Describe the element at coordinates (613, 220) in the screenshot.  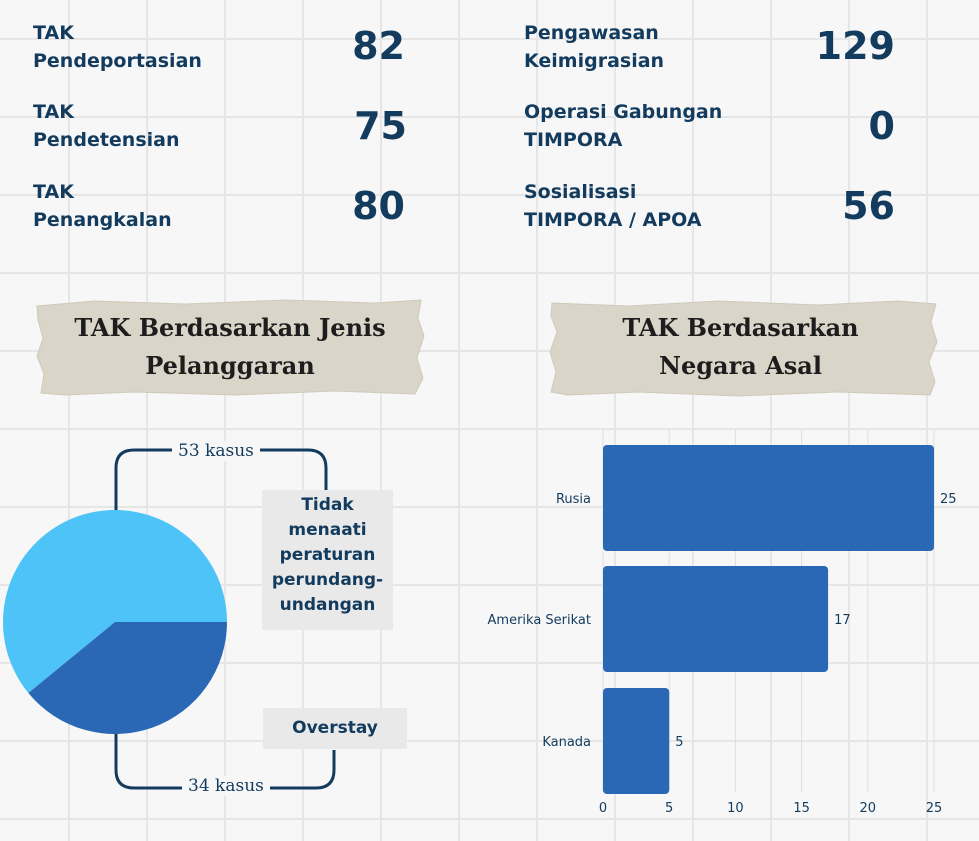
I see `stat-label-line: TIMPORA / APOA` at that location.